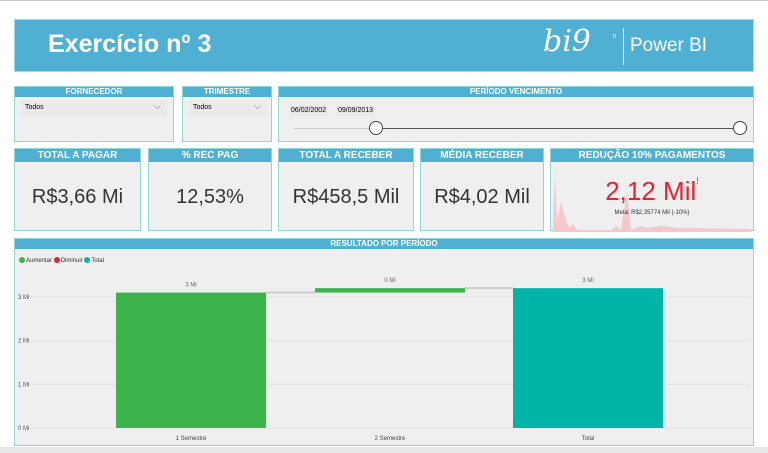  What do you see at coordinates (23, 385) in the screenshot?
I see `y-tick-label: 1 Mi` at bounding box center [23, 385].